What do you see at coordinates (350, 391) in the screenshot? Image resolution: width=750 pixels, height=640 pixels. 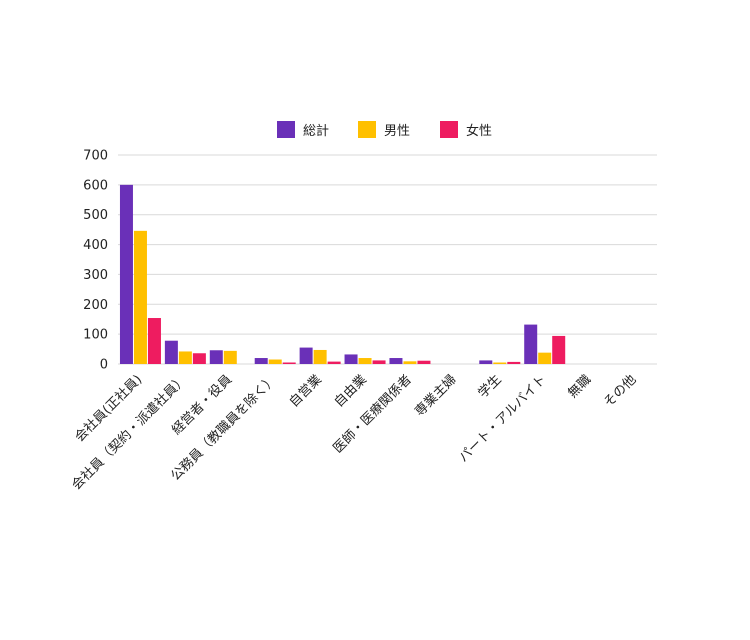 I see `x-tick-label: 自由業` at bounding box center [350, 391].